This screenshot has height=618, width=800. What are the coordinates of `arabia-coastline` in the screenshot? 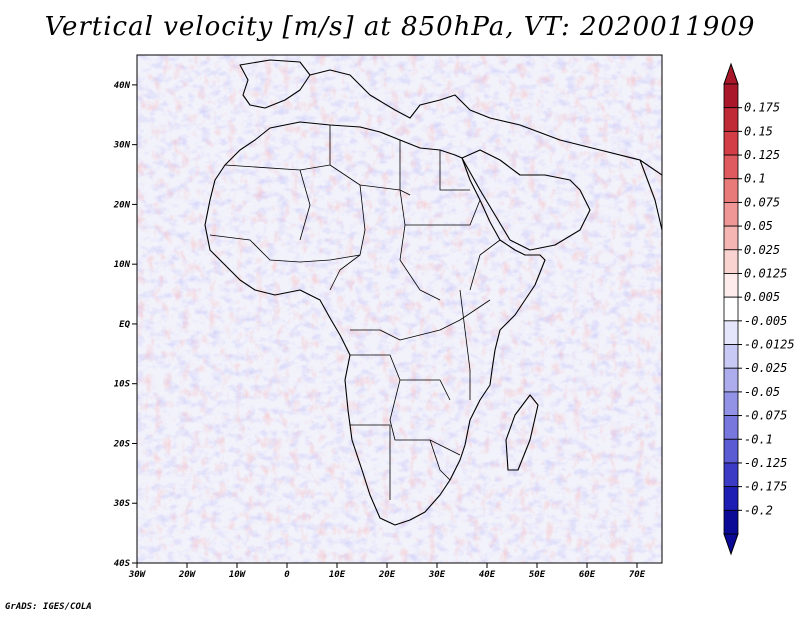 It's located at (526, 200).